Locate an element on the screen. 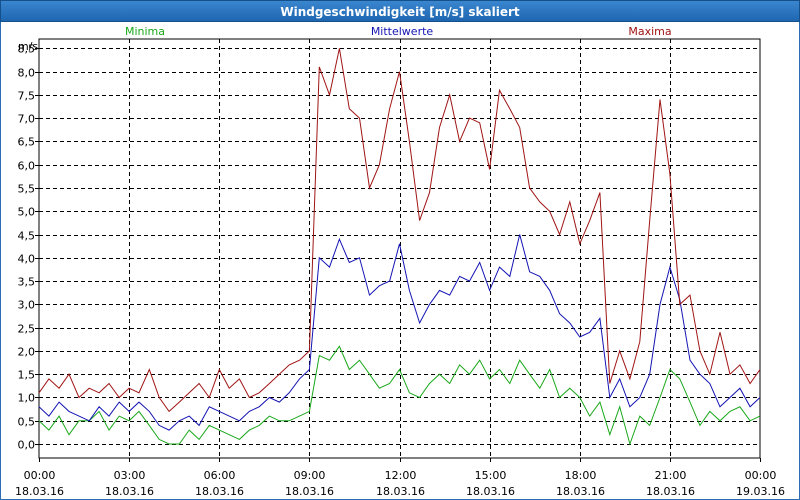  x-tick-time: 12:00 is located at coordinates (401, 475).